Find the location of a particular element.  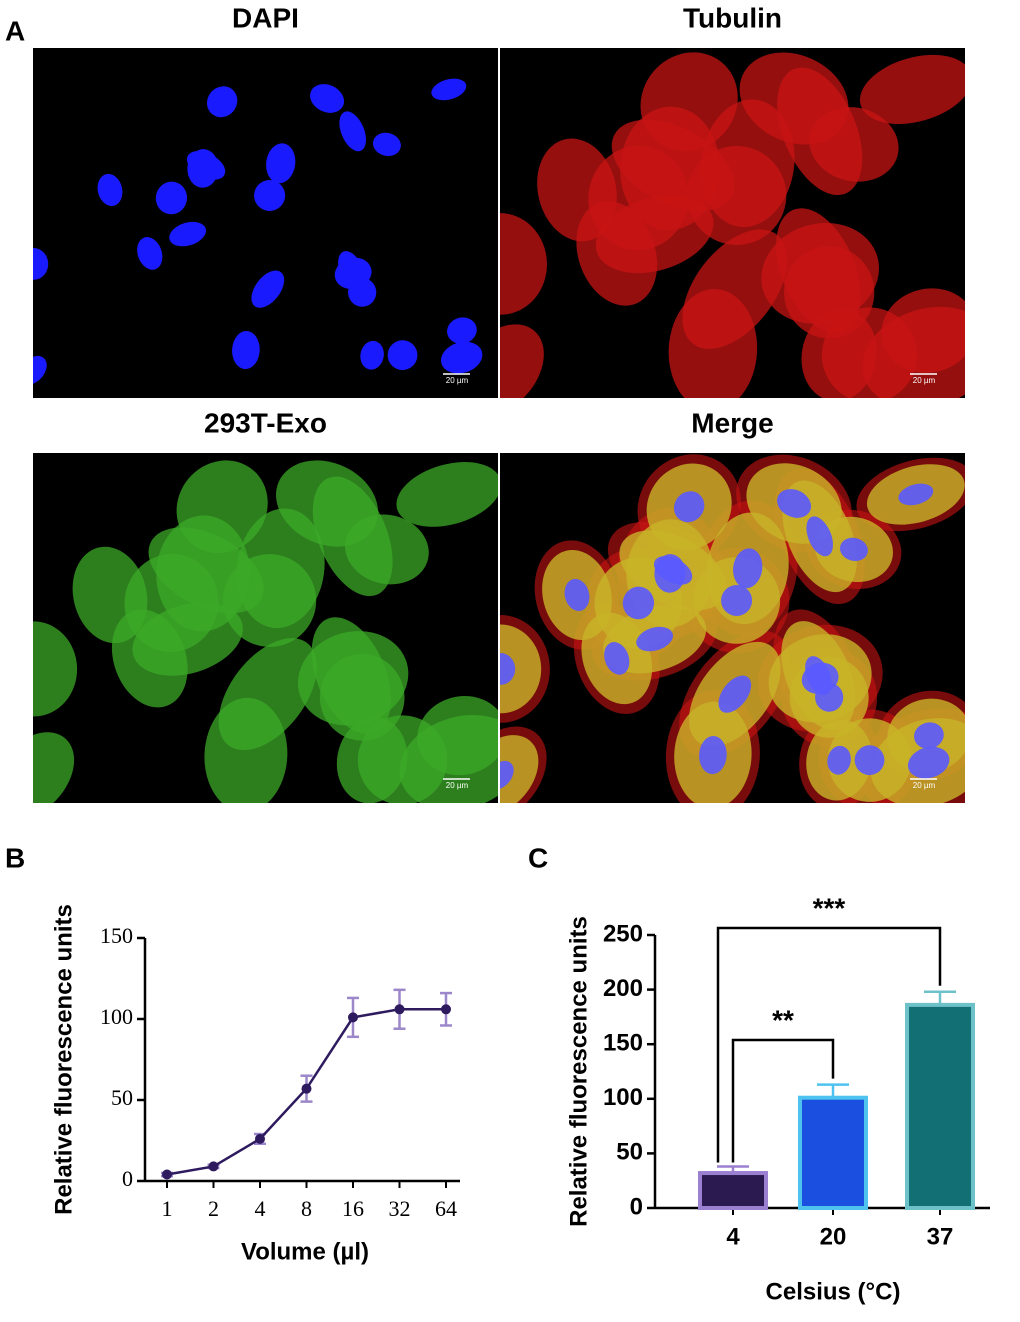

x-tick-label: 4 is located at coordinates (260, 1208).